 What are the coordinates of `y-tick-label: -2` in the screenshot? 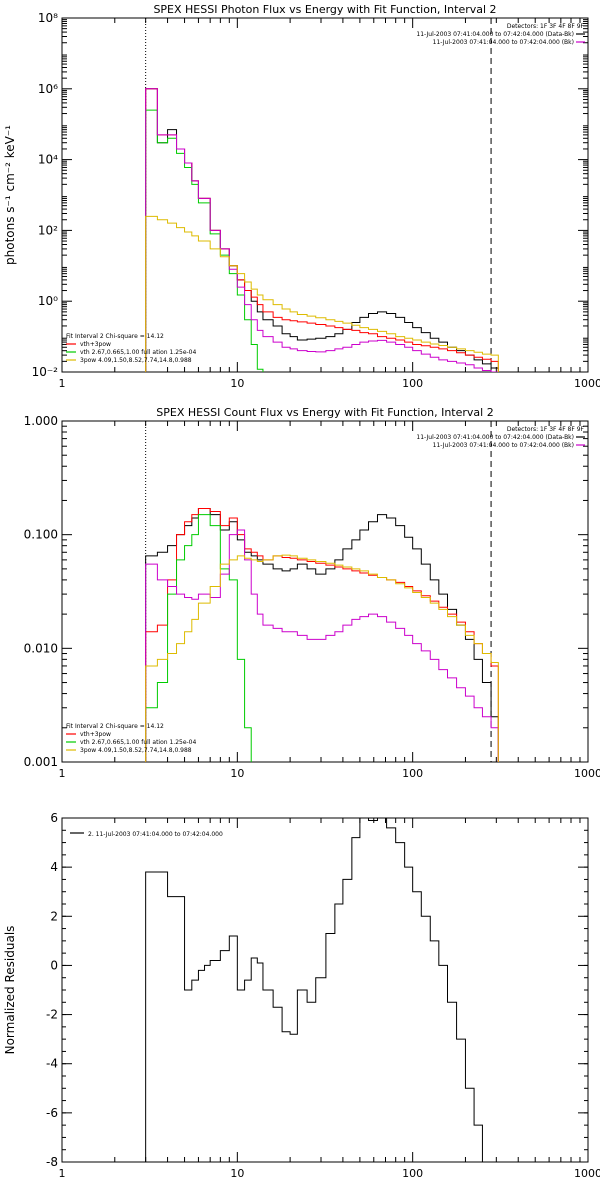 It's located at (52, 1015).